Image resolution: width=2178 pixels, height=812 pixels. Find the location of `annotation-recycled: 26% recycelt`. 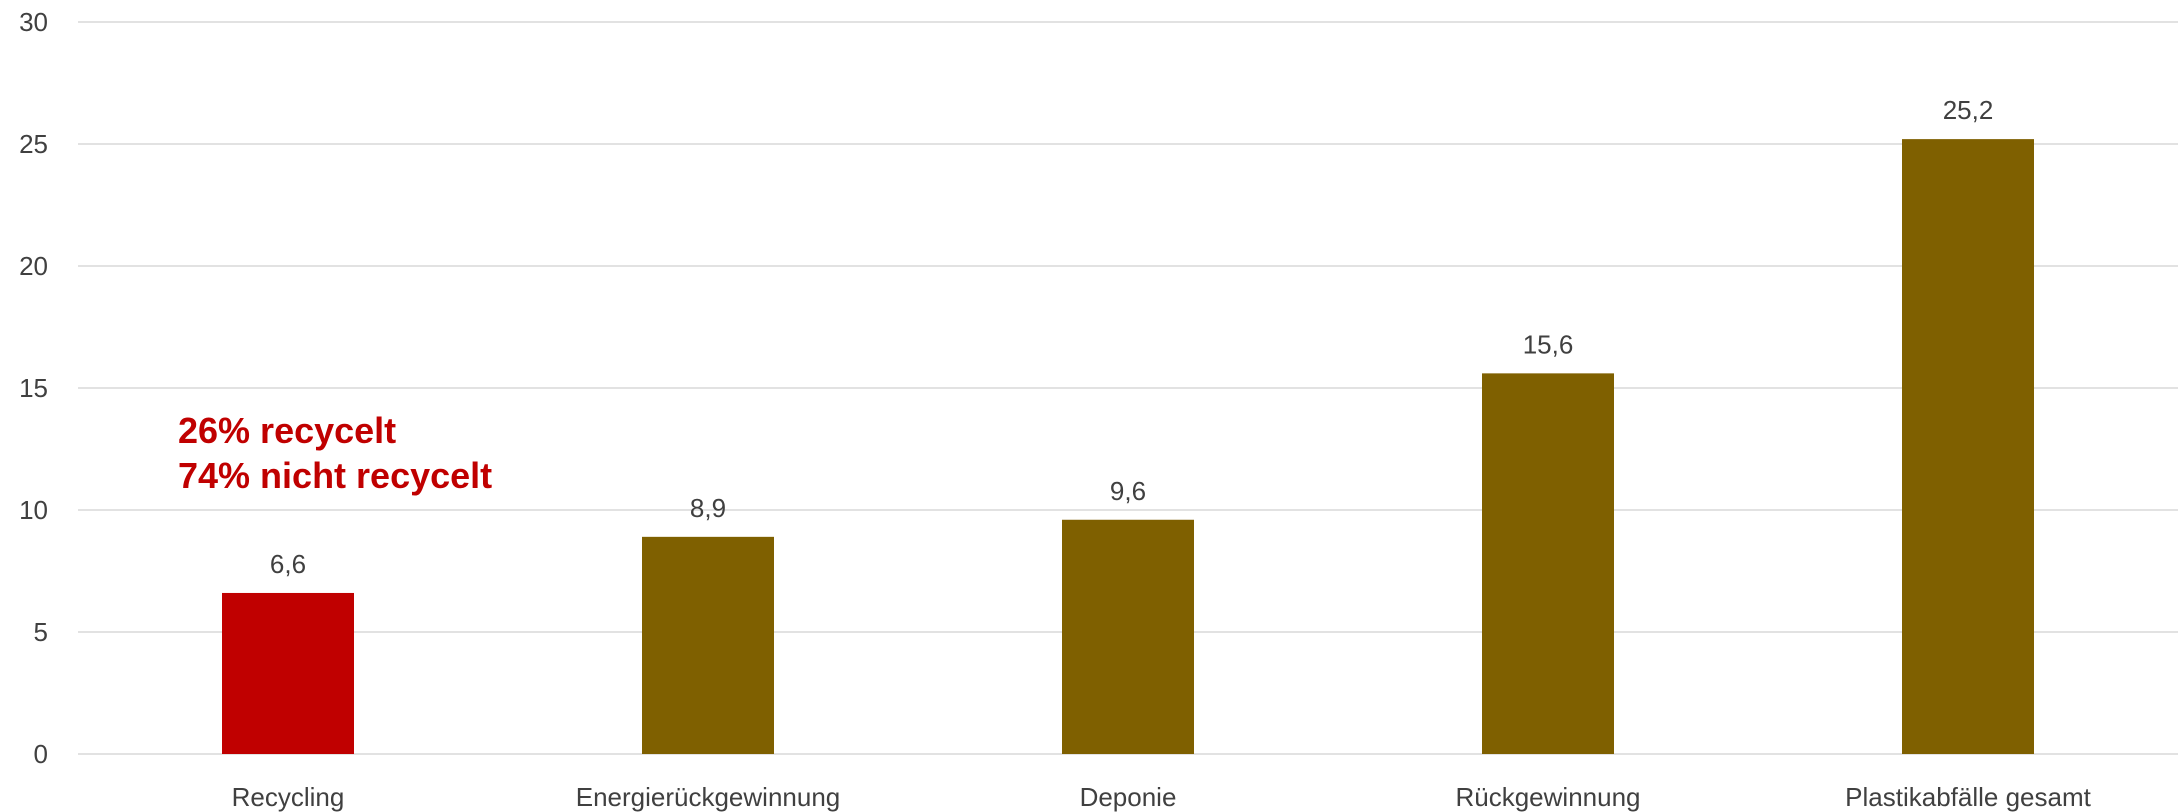

annotation-recycled: 26% recycelt is located at coordinates (287, 430).